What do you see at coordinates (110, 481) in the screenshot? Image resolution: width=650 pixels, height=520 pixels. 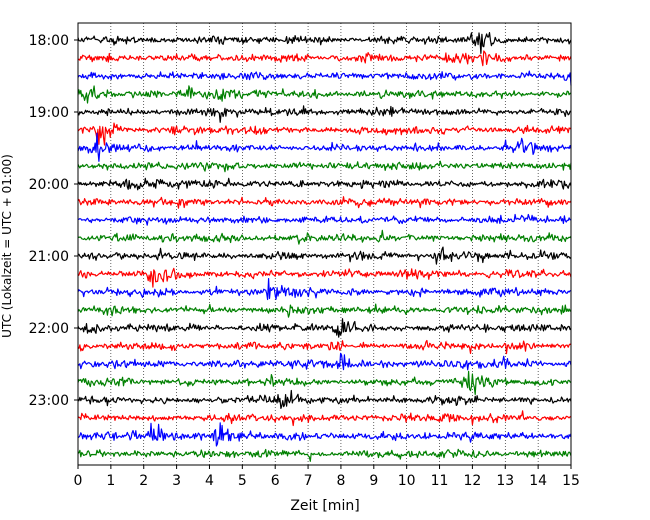 I see `x-tick-label: 1` at bounding box center [110, 481].